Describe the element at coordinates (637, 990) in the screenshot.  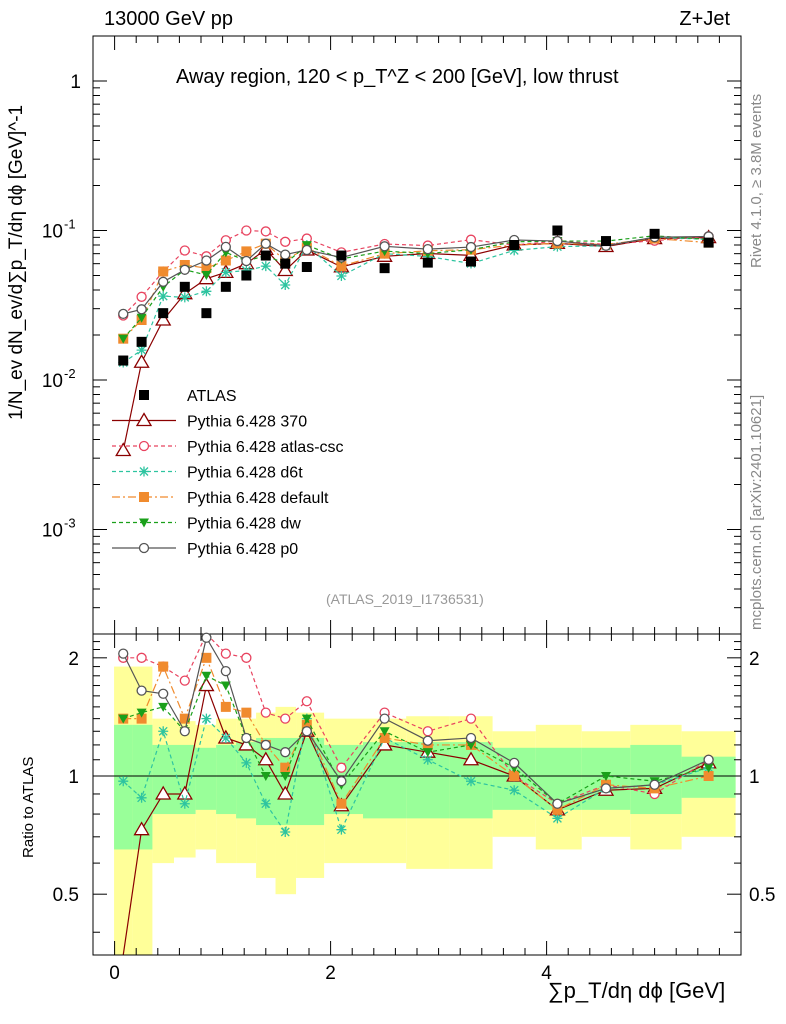
I see `x-axis-label: ∑p_T/dη dϕ [GeV]` at that location.